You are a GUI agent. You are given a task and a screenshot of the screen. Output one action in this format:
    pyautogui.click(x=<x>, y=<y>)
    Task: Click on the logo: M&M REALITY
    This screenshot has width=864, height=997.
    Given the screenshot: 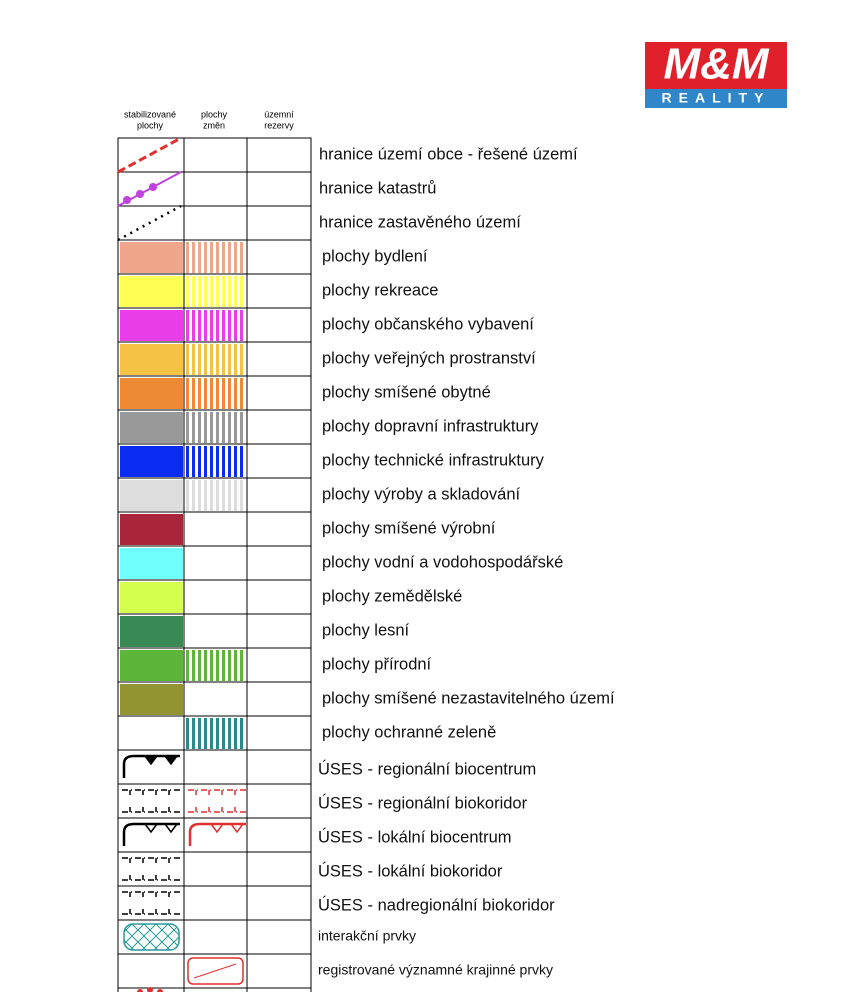 What is the action you would take?
    pyautogui.click(x=716, y=74)
    